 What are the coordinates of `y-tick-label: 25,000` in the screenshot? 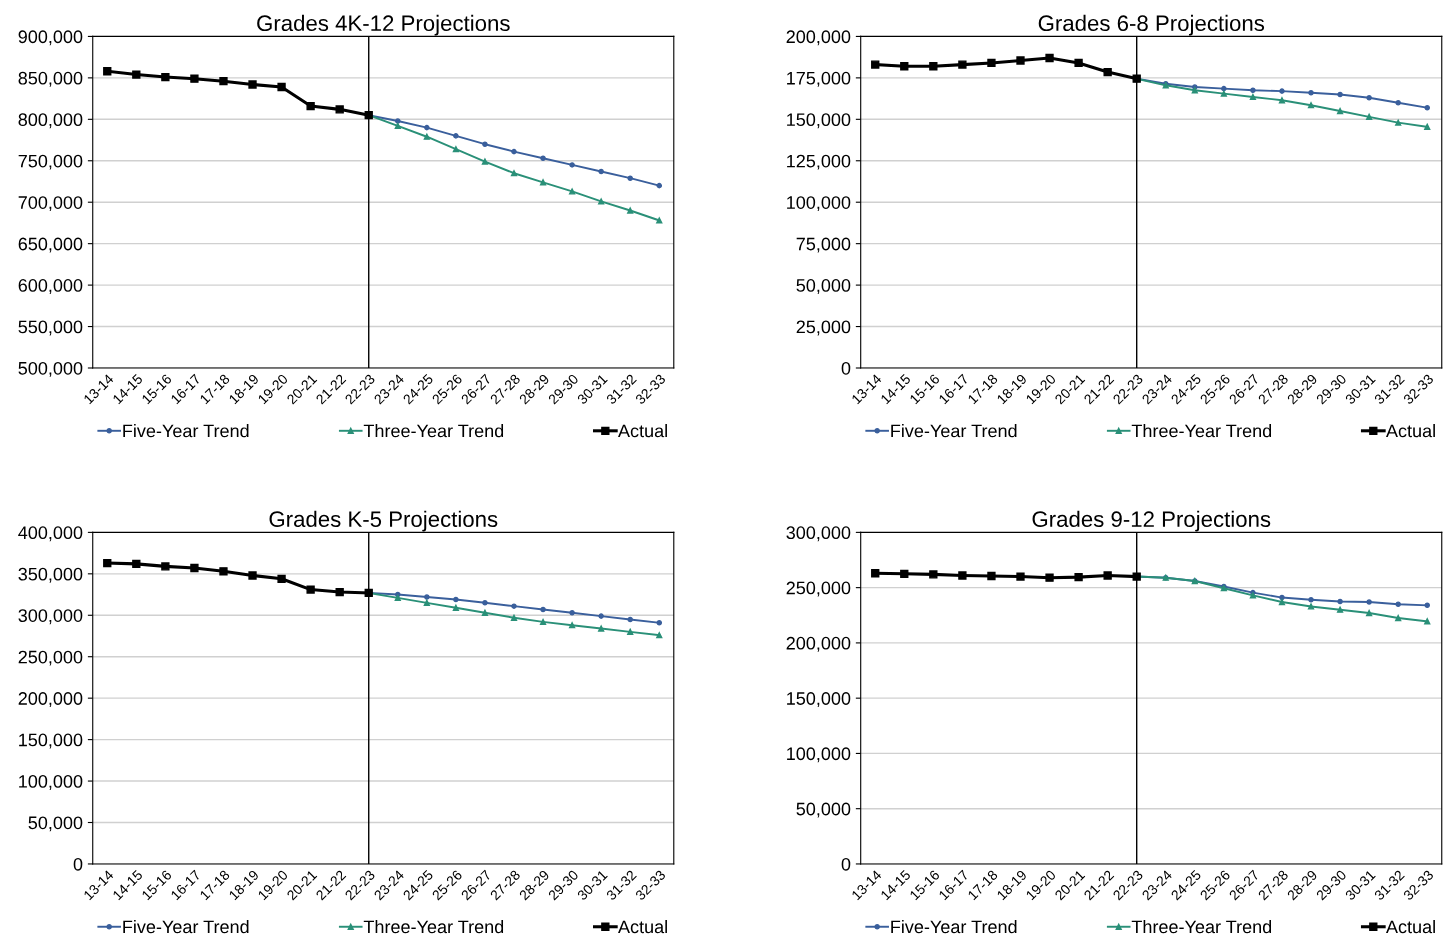 It's located at (823, 328).